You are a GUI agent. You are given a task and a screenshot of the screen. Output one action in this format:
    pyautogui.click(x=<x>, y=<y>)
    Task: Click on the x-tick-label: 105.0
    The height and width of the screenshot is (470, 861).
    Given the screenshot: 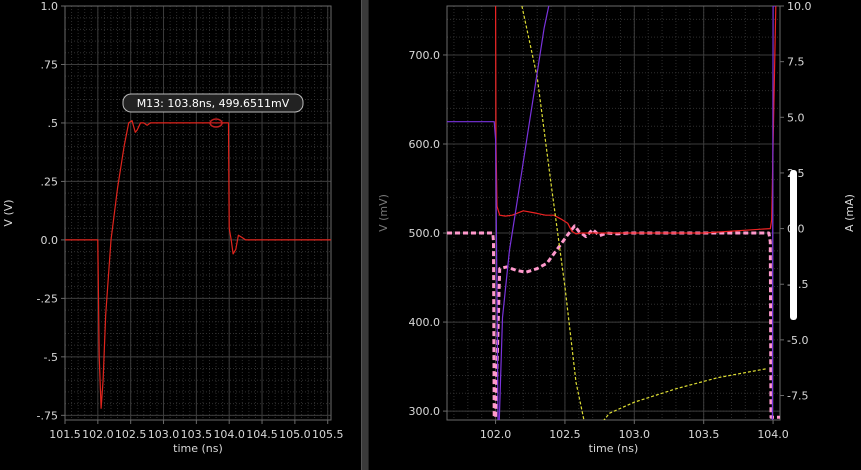 What is the action you would take?
    pyautogui.click(x=295, y=434)
    